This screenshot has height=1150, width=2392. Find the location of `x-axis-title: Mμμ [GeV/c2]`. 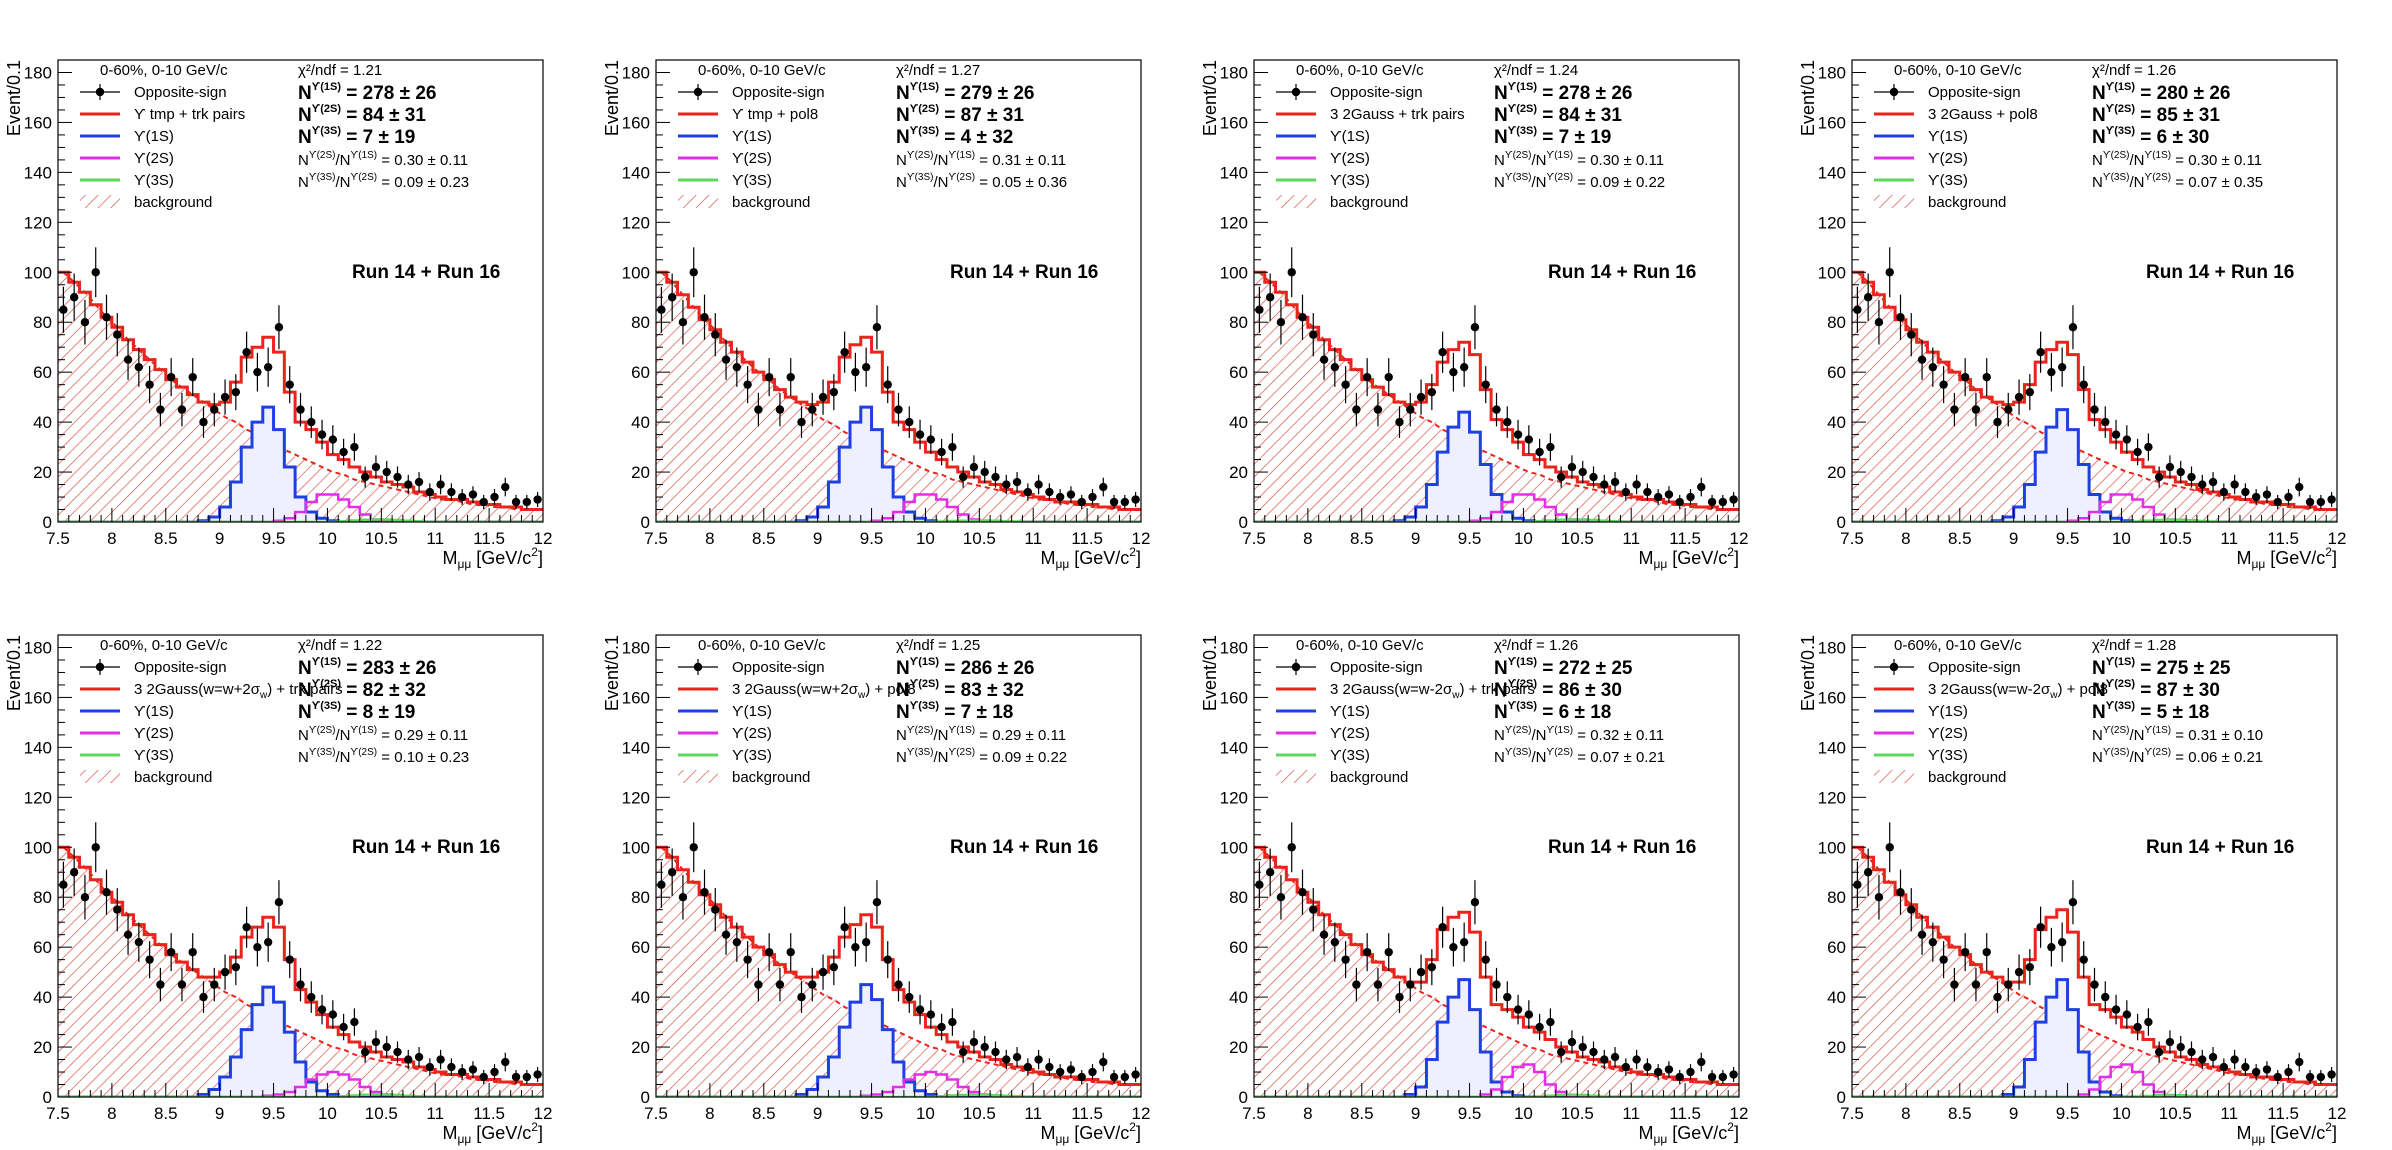

x-axis-title: Mμμ [GeV/c2] is located at coordinates (1090, 558).